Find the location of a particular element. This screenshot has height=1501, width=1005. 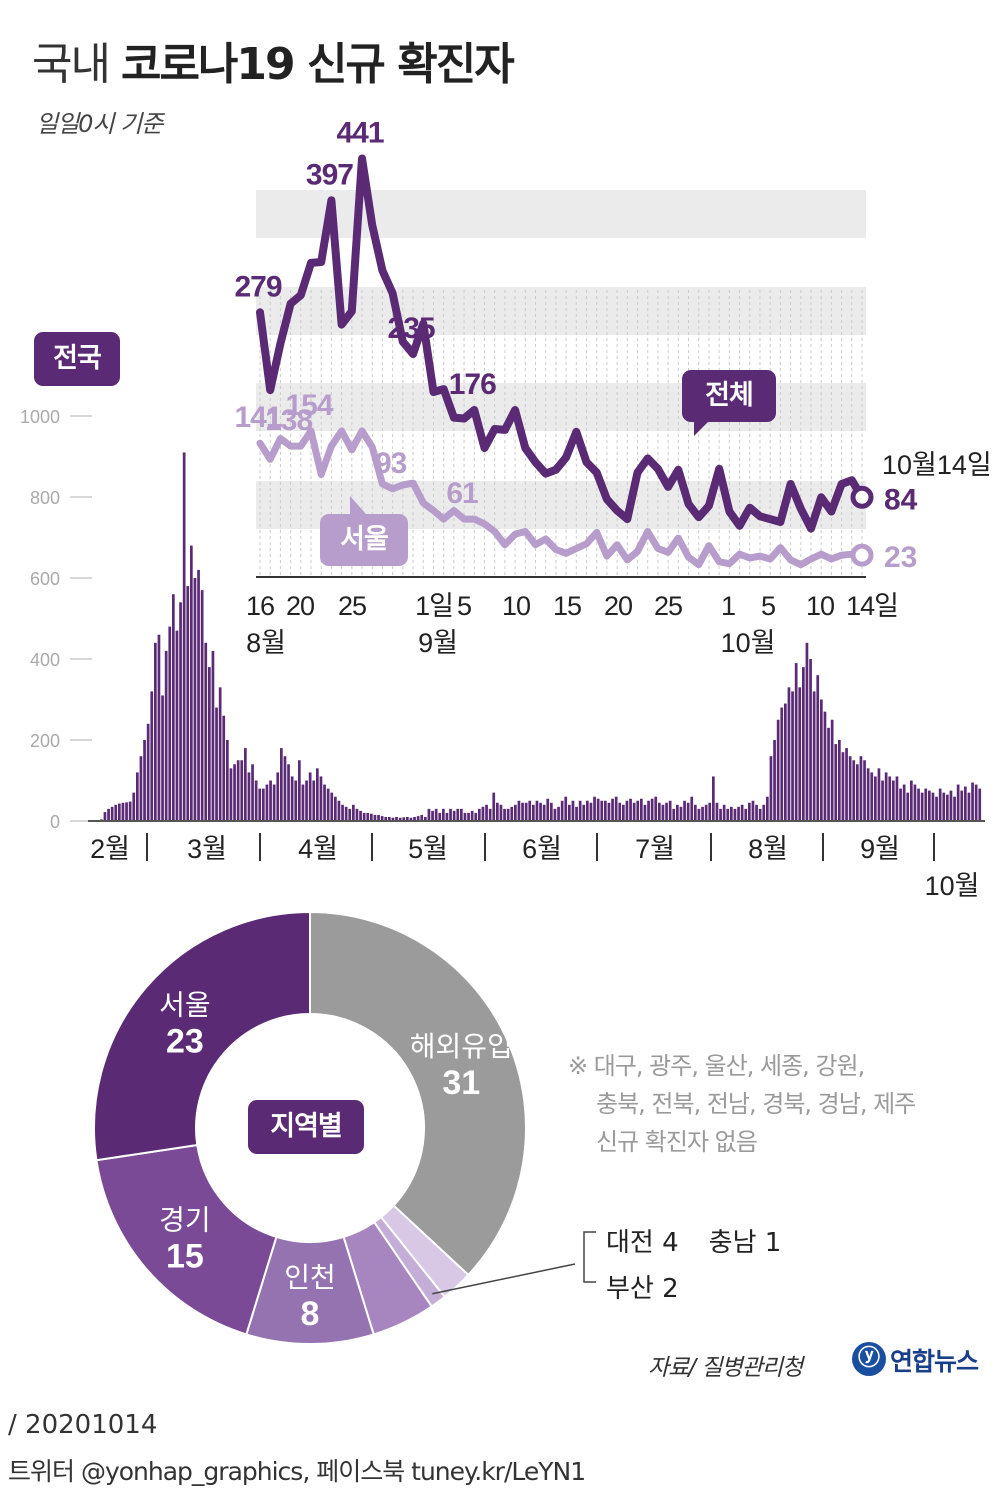

slice-name-label: 해외유입 is located at coordinates (461, 1046).